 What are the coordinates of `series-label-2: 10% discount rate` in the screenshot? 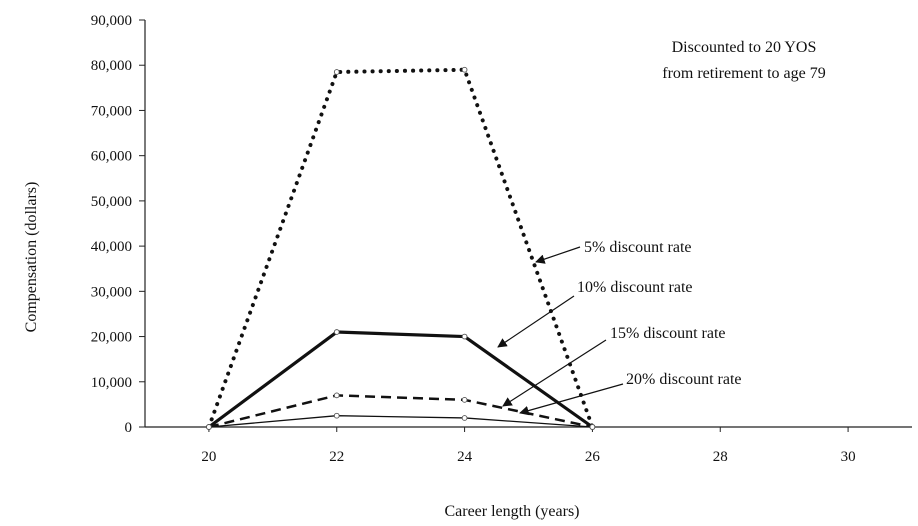 It's located at (635, 287).